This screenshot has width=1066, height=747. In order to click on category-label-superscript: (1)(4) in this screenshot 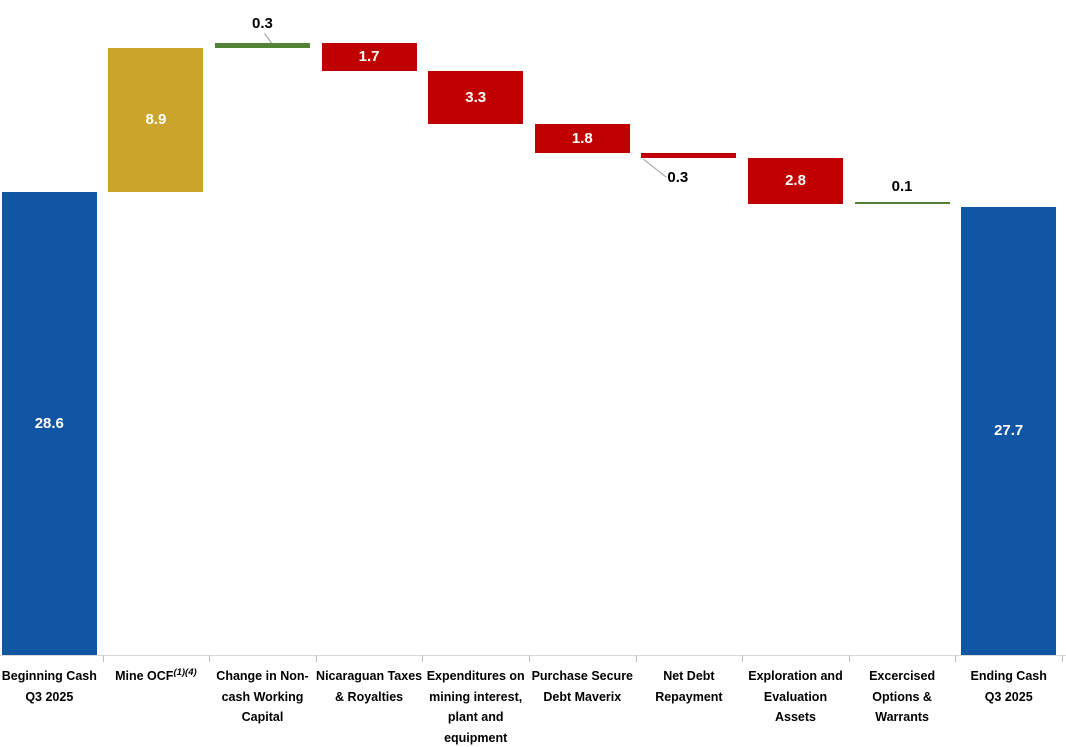, I will do `click(185, 672)`.